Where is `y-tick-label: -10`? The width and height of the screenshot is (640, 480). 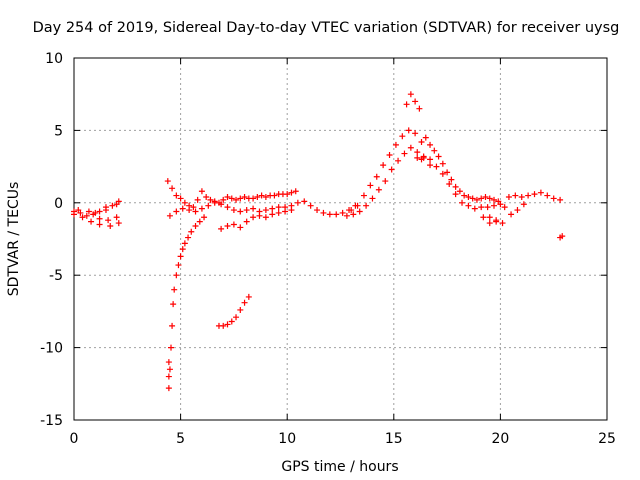 y-tick-label: -10 is located at coordinates (51, 349).